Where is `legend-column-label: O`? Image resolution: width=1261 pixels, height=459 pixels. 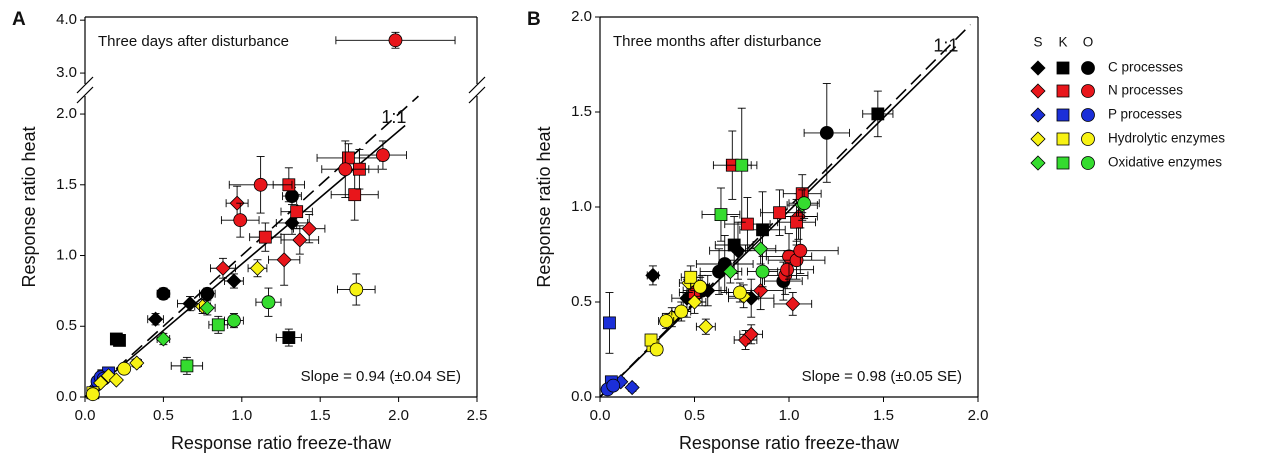
legend-column-label: O is located at coordinates (1088, 42).